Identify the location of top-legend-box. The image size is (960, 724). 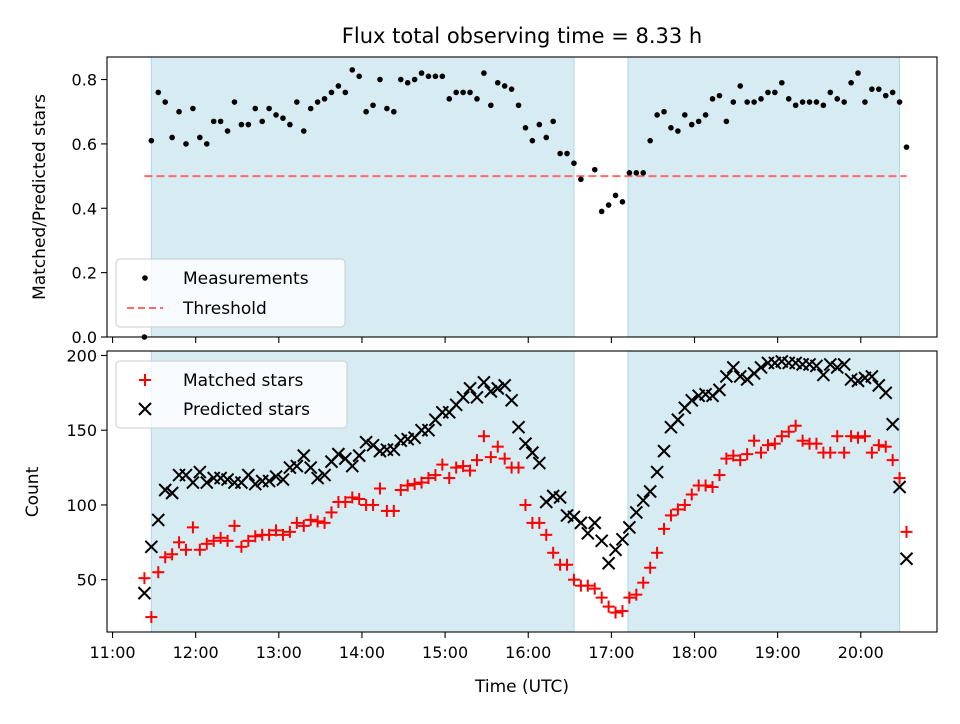
(230, 293).